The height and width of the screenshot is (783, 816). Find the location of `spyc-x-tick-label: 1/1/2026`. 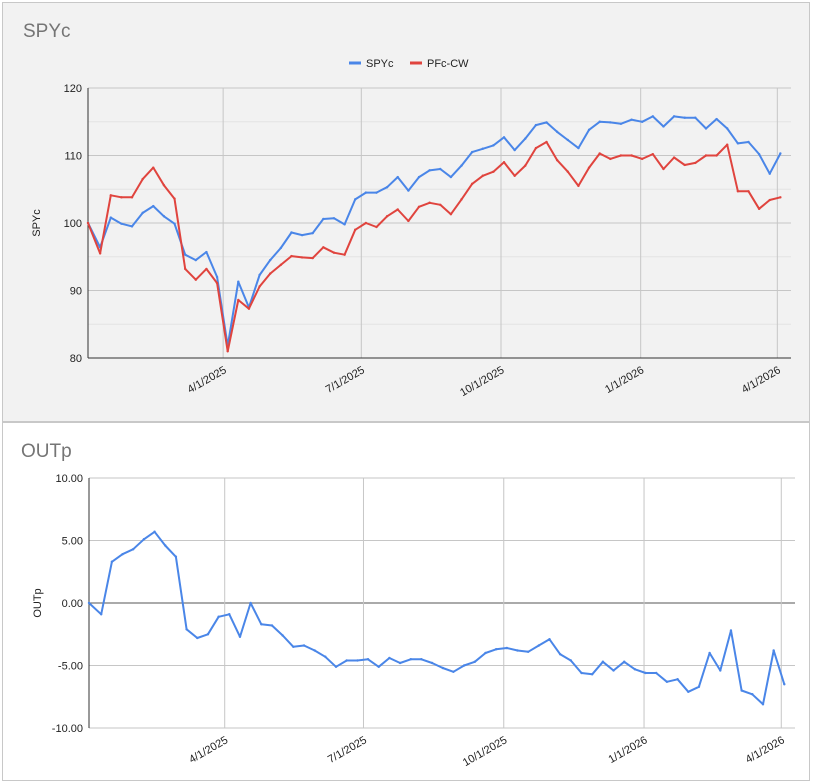

spyc-x-tick-label: 1/1/2026 is located at coordinates (624, 380).